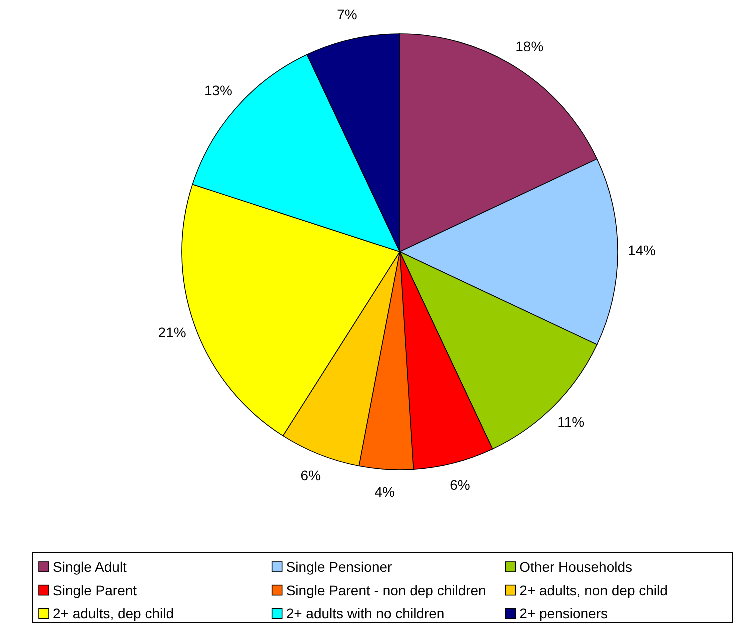 The height and width of the screenshot is (624, 735). I want to click on legend-label: Single Pensioner, so click(339, 567).